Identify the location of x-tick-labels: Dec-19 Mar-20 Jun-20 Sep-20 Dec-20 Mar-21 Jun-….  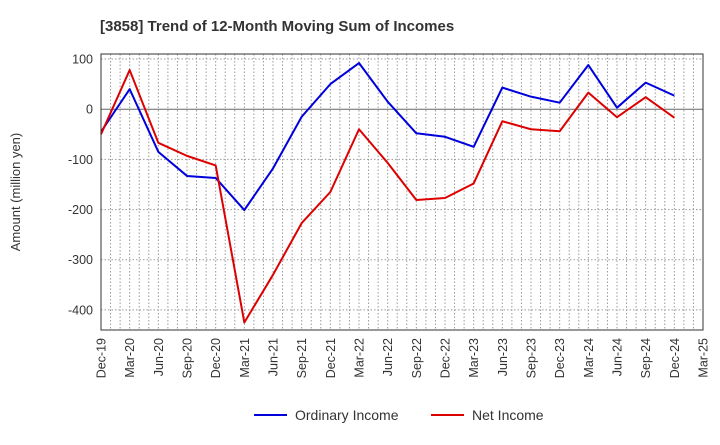
(403, 358).